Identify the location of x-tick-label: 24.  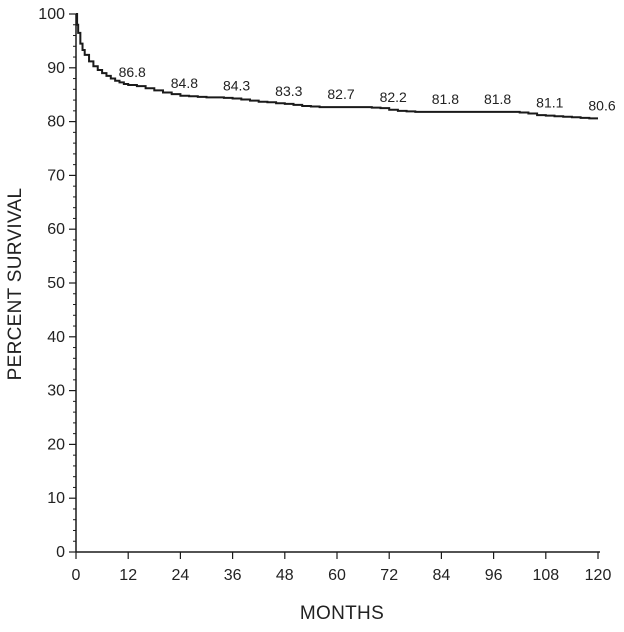
(181, 575).